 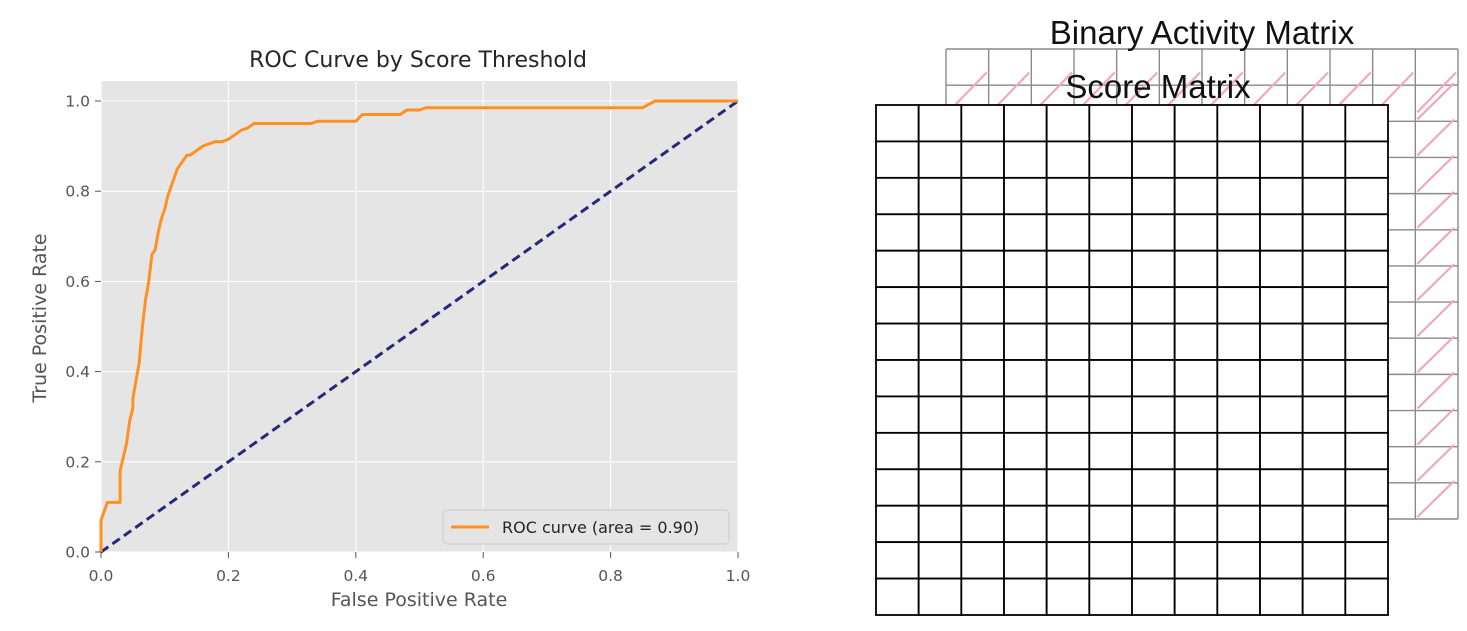 What do you see at coordinates (1158, 86) in the screenshot?
I see `front-matrix-title: Score Matrix` at bounding box center [1158, 86].